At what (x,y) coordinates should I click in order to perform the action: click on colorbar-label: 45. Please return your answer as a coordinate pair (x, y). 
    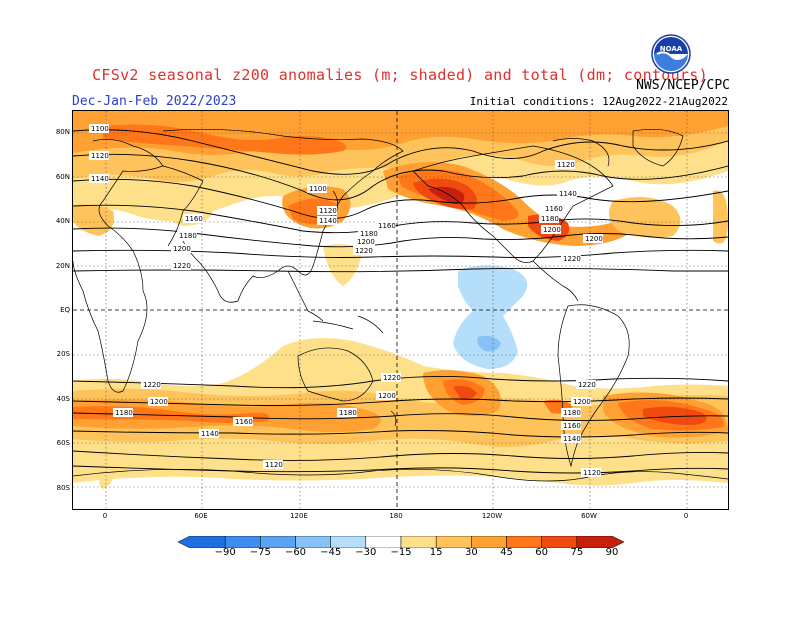
    Looking at the image, I should click on (506, 552).